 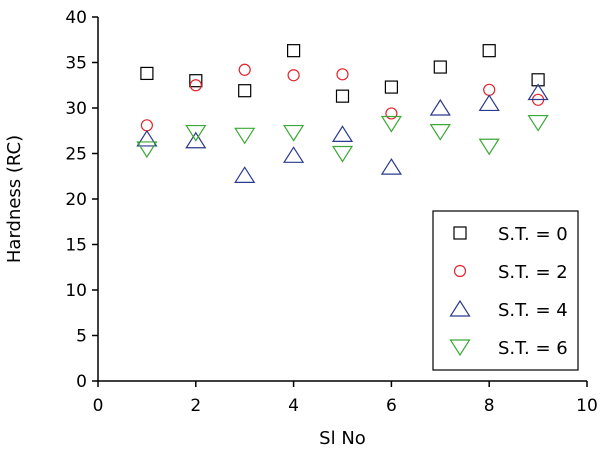 What do you see at coordinates (195, 406) in the screenshot?
I see `x-tick-label: 2` at bounding box center [195, 406].